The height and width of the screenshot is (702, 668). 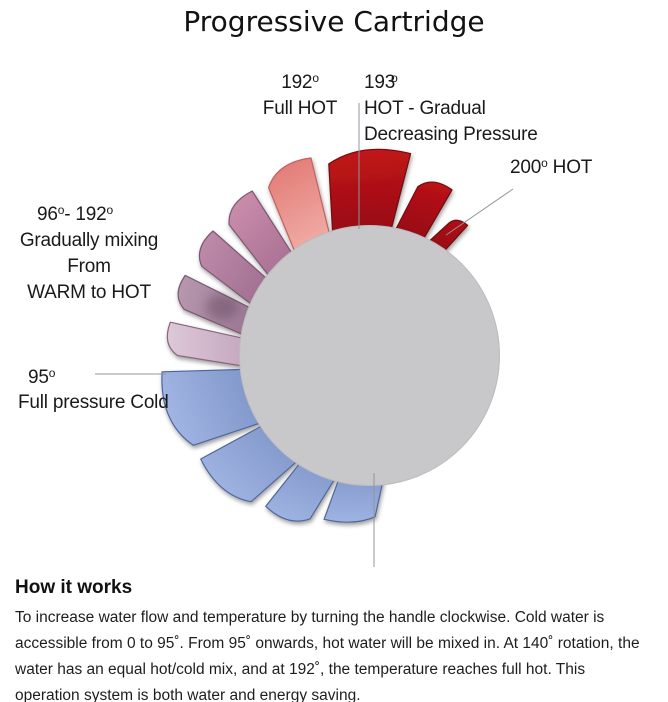 I want to click on callout-193-degrees: 193o, so click(x=381, y=82).